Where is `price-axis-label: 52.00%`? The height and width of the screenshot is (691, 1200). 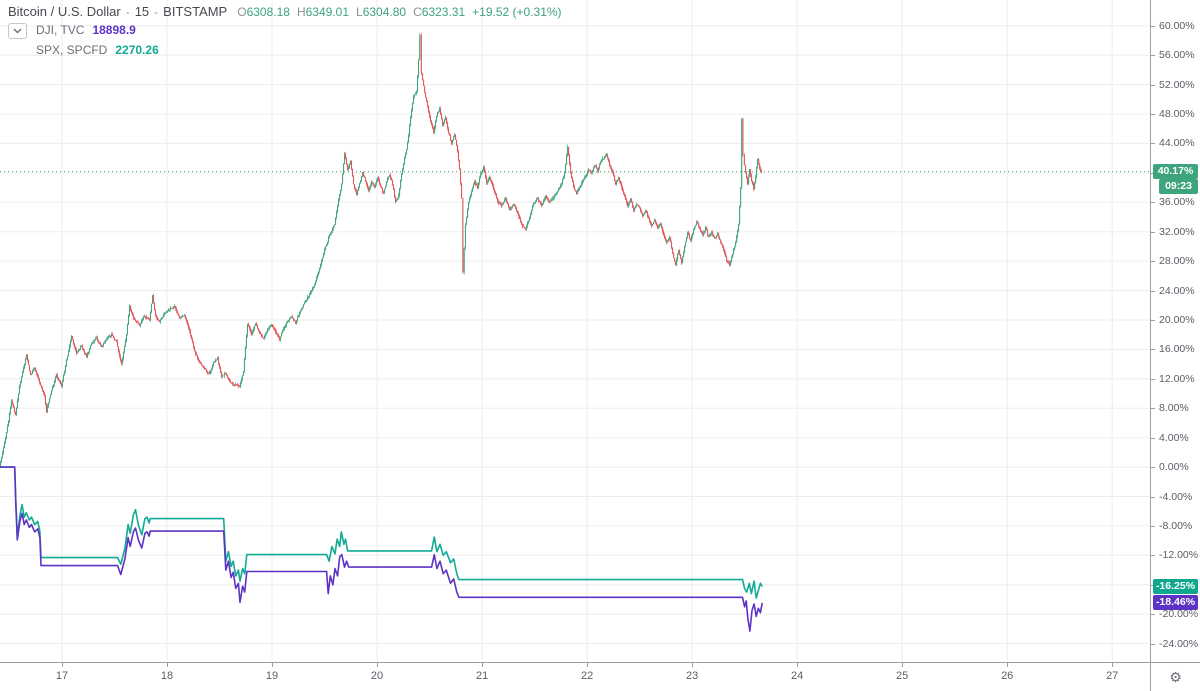 price-axis-label: 52.00% is located at coordinates (1177, 84).